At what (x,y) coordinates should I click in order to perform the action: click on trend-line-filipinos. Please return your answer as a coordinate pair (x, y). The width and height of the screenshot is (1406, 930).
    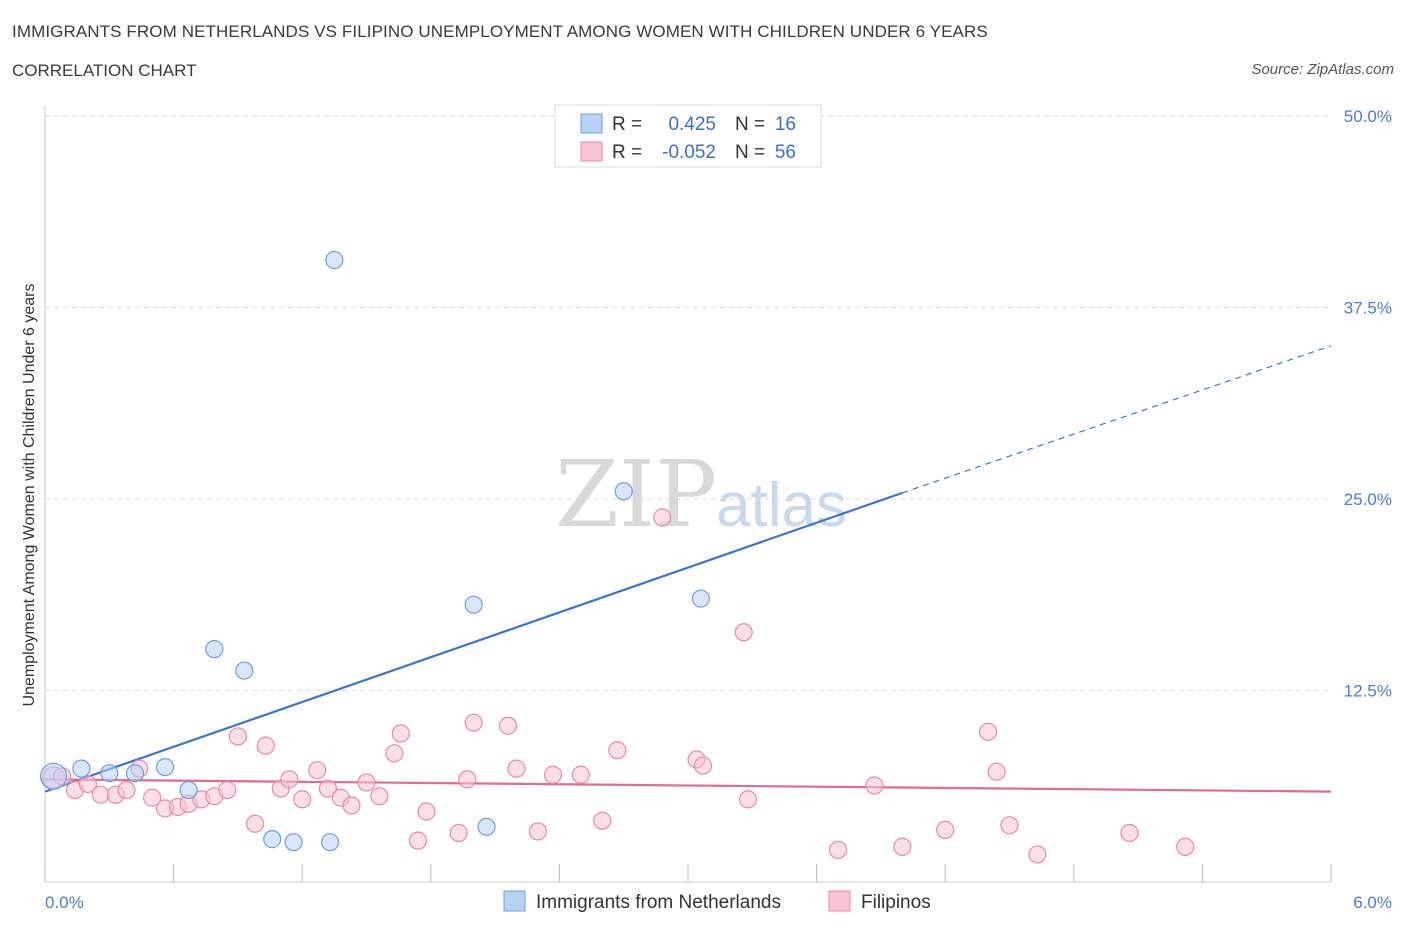
    Looking at the image, I should click on (688, 785).